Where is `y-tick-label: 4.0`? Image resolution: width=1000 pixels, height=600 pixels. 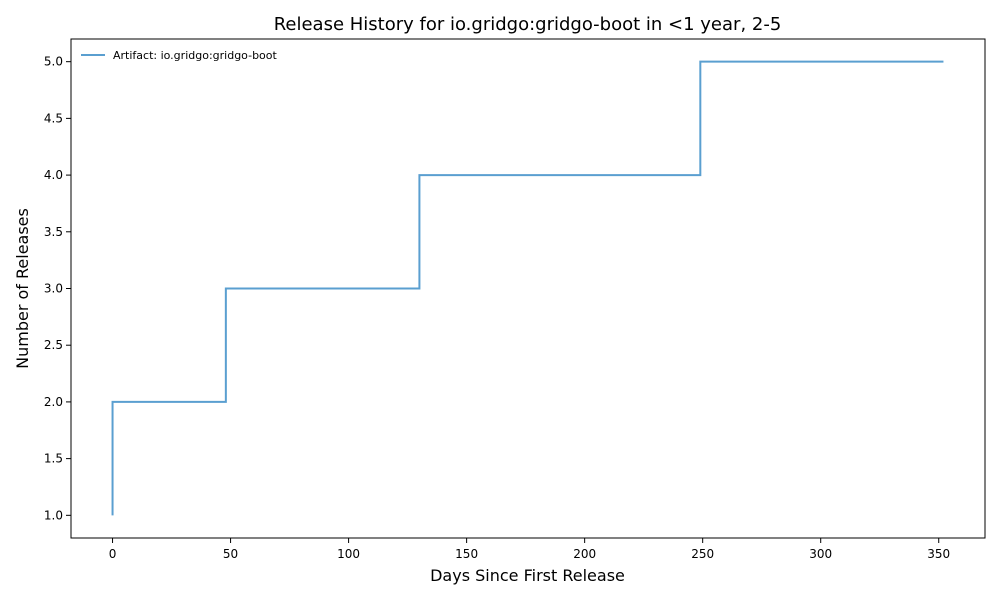
y-tick-label: 4.0 is located at coordinates (53, 175).